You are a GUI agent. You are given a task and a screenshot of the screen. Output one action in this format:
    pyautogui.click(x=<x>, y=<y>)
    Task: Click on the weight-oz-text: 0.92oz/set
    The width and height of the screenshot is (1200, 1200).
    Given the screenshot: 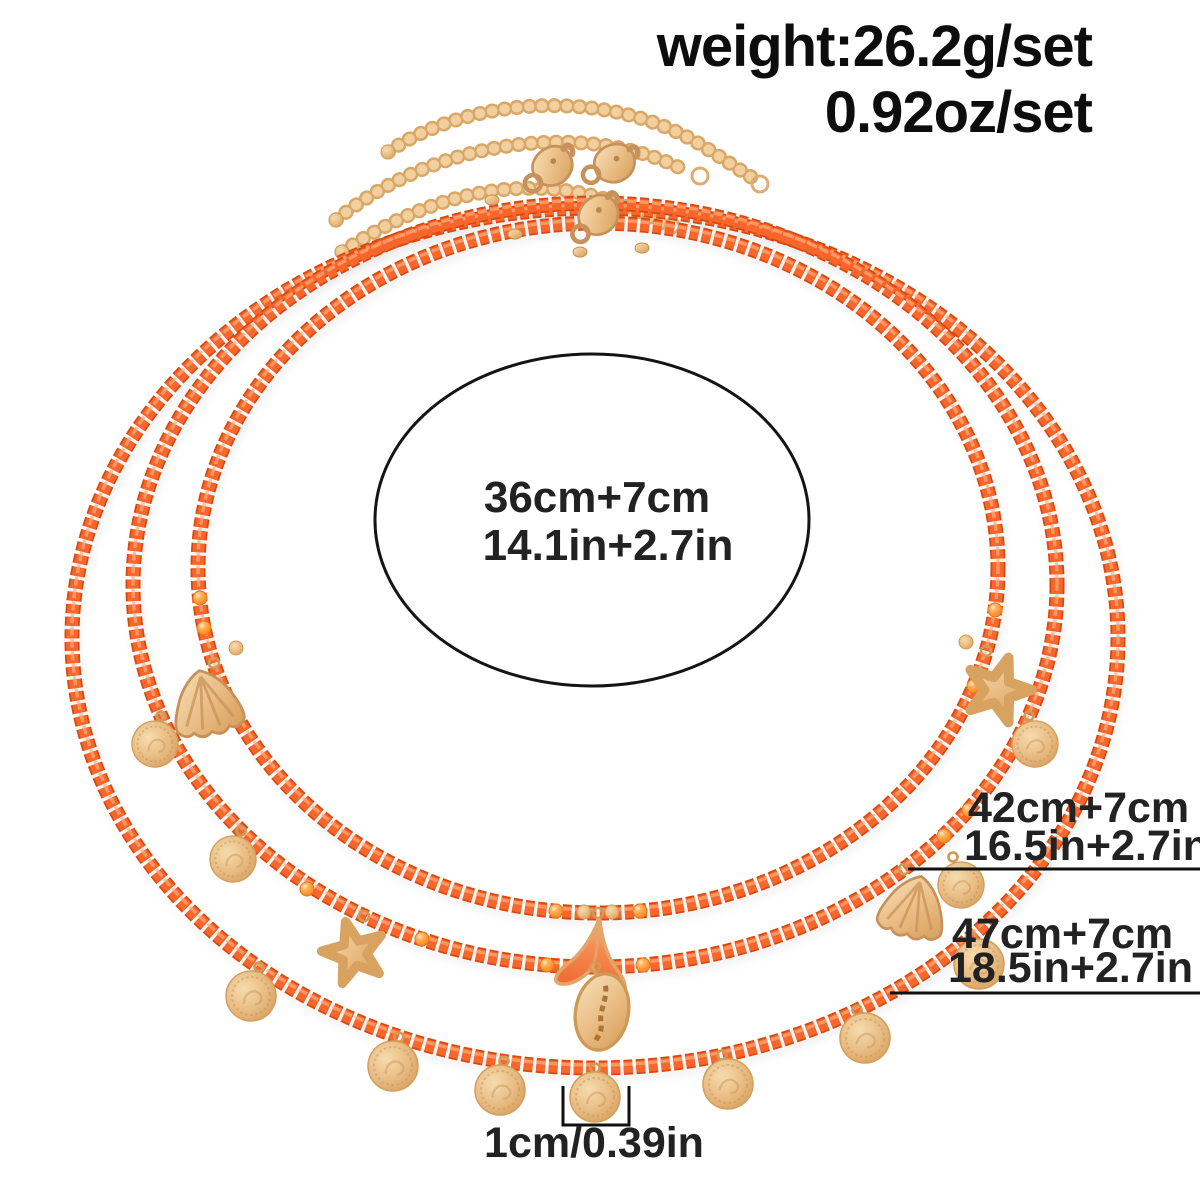 What is the action you would take?
    pyautogui.click(x=959, y=112)
    